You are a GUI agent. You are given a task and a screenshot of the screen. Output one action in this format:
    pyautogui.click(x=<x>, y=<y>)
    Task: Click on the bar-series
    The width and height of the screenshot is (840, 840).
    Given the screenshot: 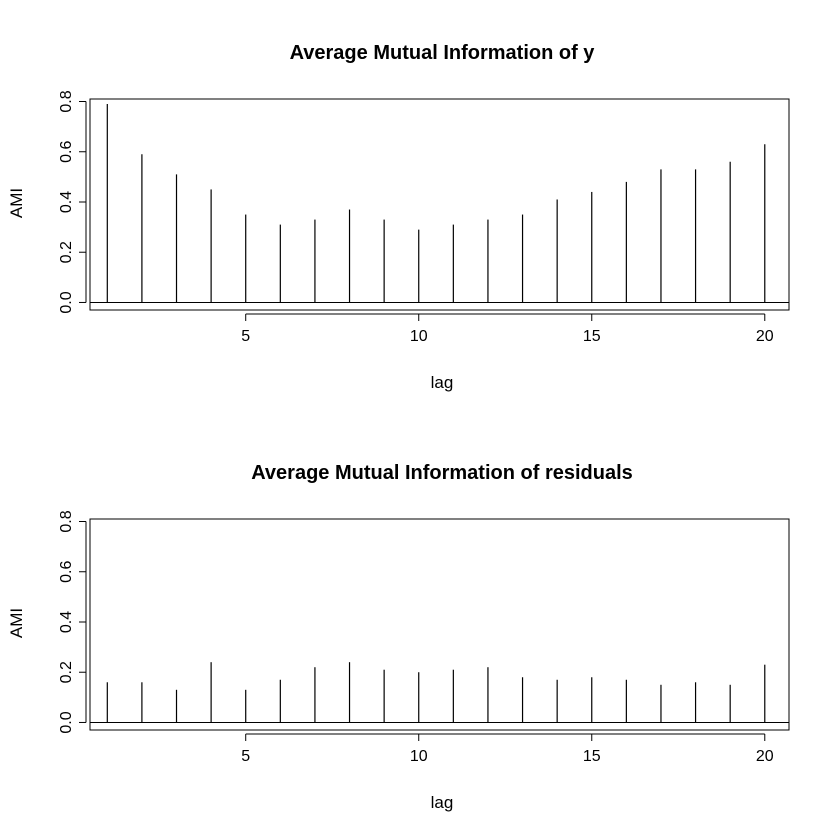 What is the action you would take?
    pyautogui.click(x=436, y=692)
    